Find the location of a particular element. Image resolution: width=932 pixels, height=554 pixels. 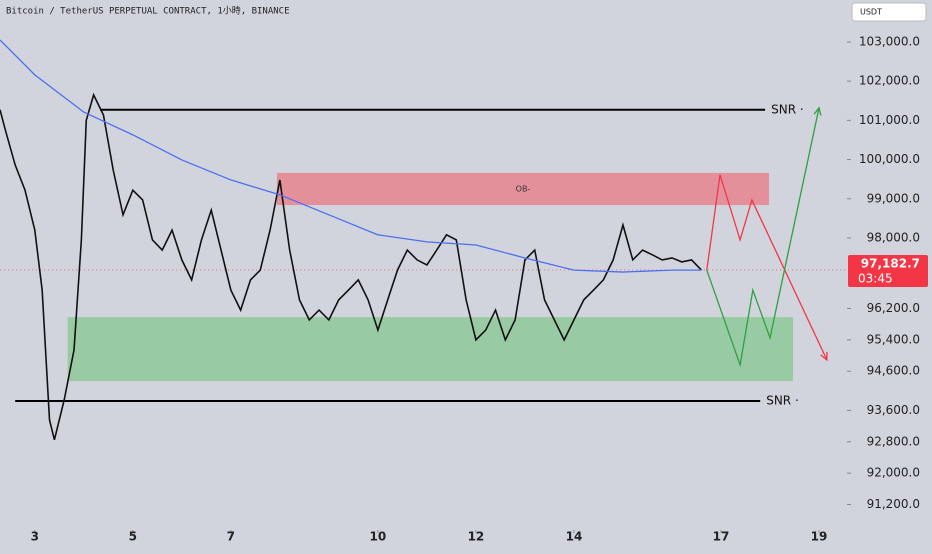

x-tick-label: 10 is located at coordinates (378, 537).